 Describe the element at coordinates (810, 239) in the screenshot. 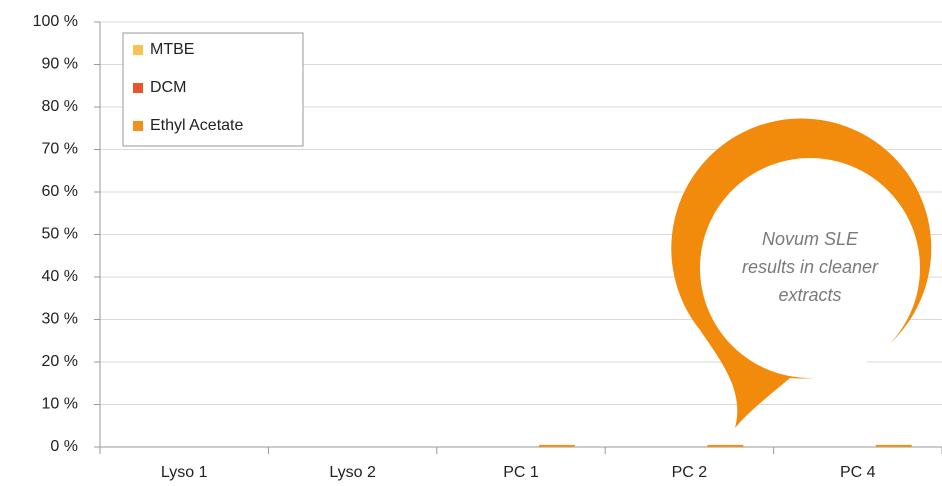

I see `callout-line: Novum SLE` at that location.